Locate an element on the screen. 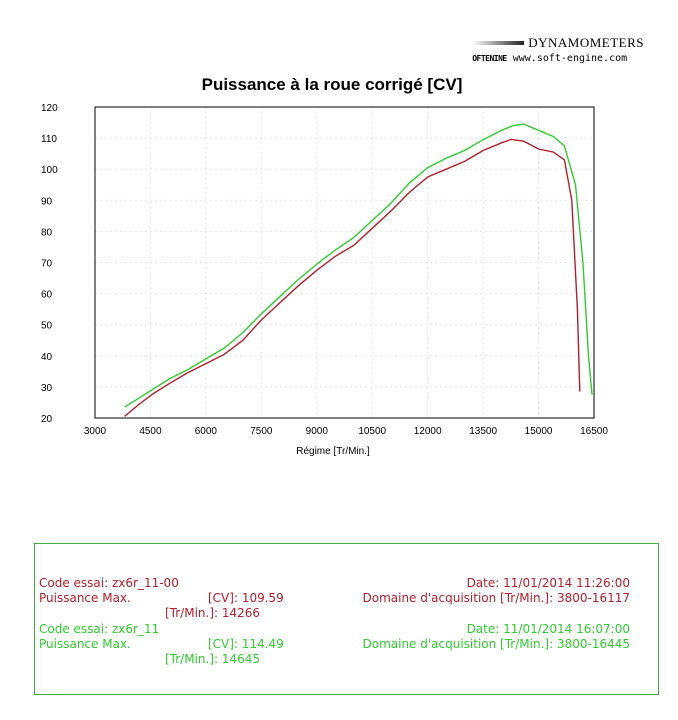  run2-code-label: Code essai: is located at coordinates (74, 629).